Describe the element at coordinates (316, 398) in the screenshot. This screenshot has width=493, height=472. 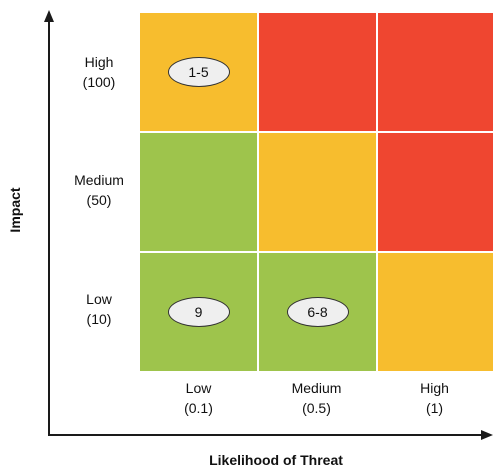
I see `column-label-medium: Medium (0.5)` at that location.